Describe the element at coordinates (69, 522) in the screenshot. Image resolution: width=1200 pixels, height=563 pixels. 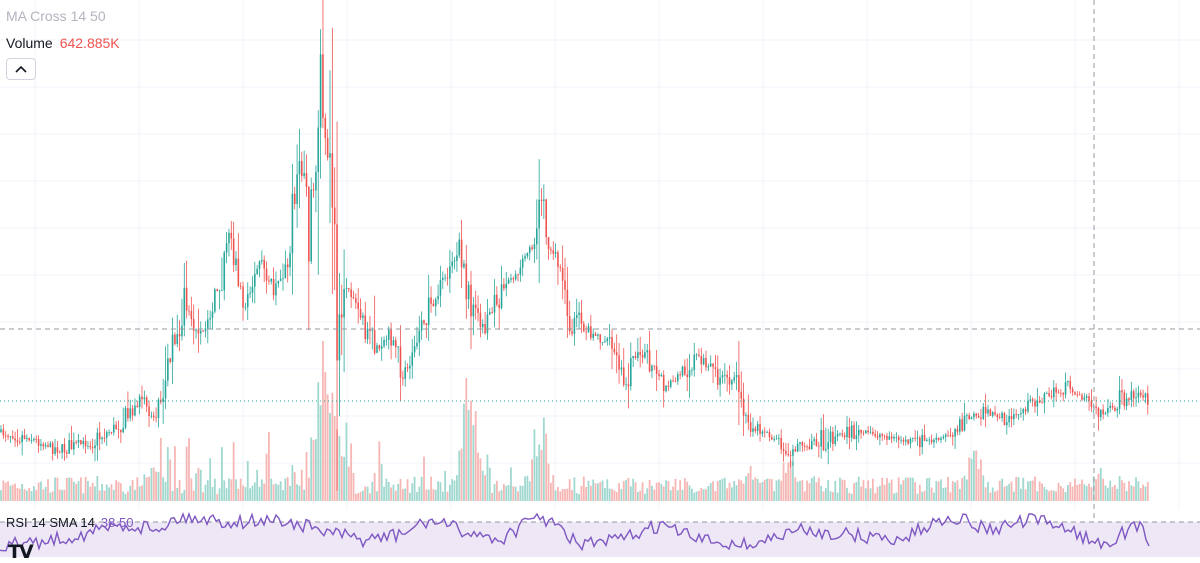
I see `rsi-legend: RSI 14 SMA 14 38.50` at that location.